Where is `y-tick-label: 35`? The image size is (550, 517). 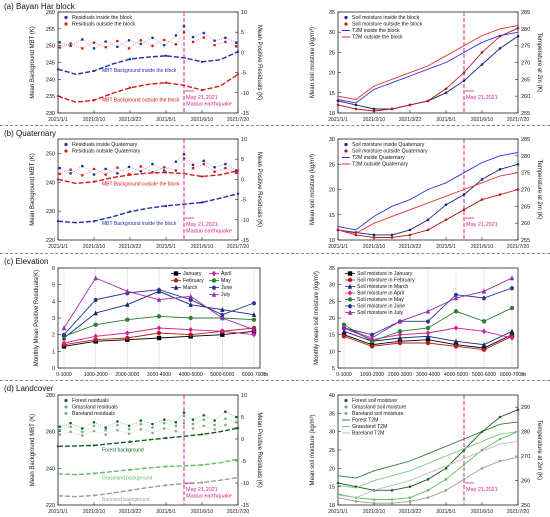 y-tick-label: 35 is located at coordinates (332, 414).